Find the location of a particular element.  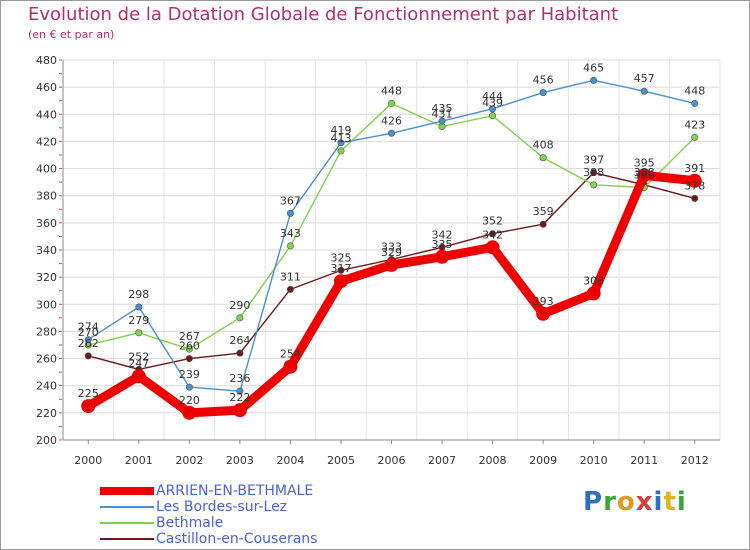

x-tick-label: 2009 is located at coordinates (543, 460).